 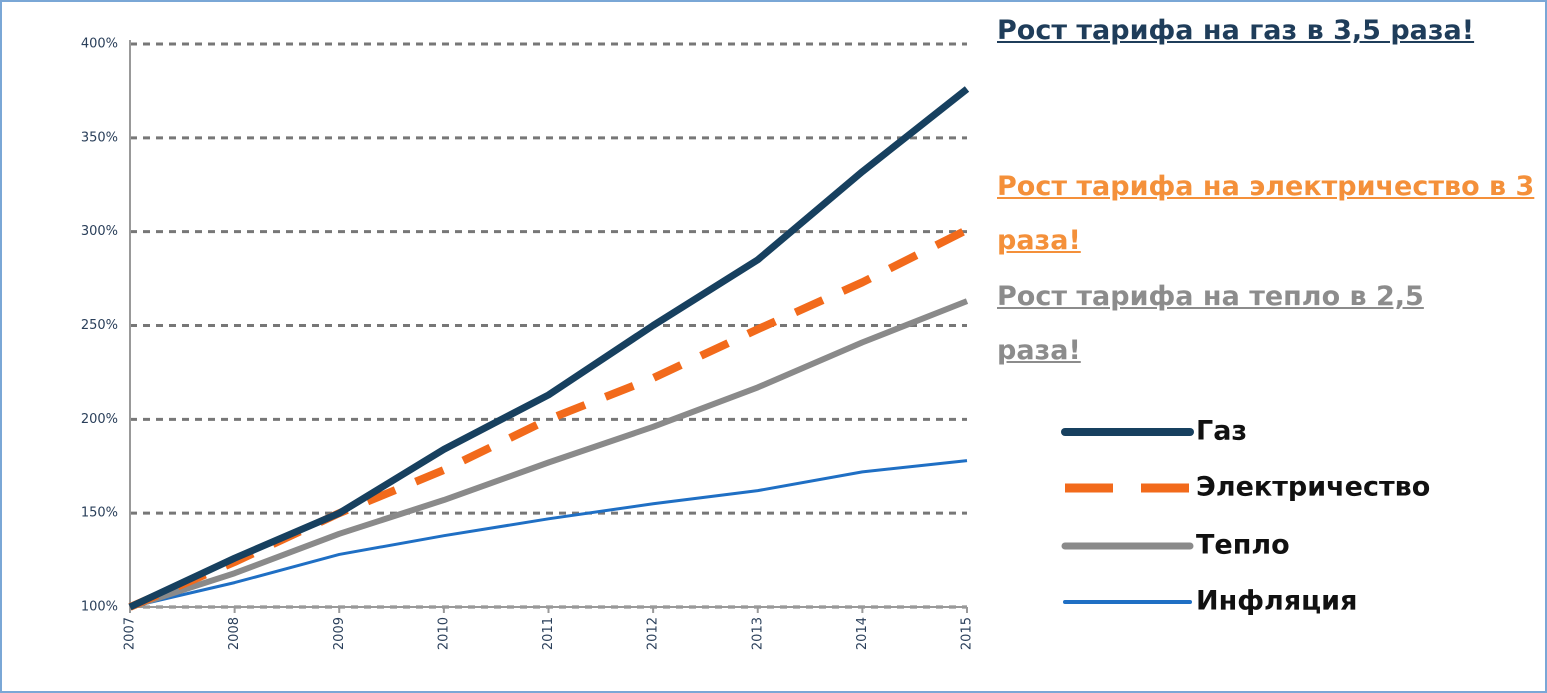 What do you see at coordinates (653, 633) in the screenshot?
I see `x-tick-label: 2012` at bounding box center [653, 633].